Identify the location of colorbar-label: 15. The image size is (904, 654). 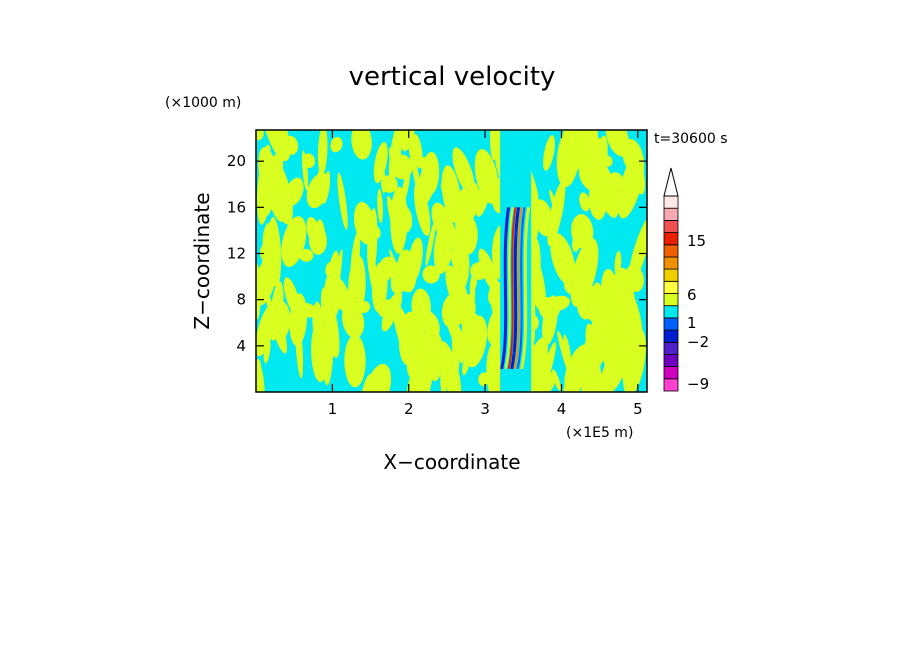
(696, 241).